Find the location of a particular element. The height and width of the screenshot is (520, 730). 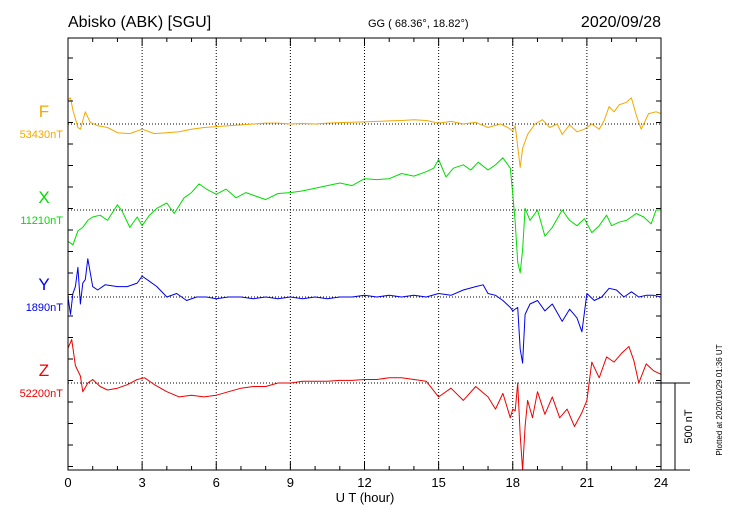

x-tick-label: 12 is located at coordinates (364, 482).